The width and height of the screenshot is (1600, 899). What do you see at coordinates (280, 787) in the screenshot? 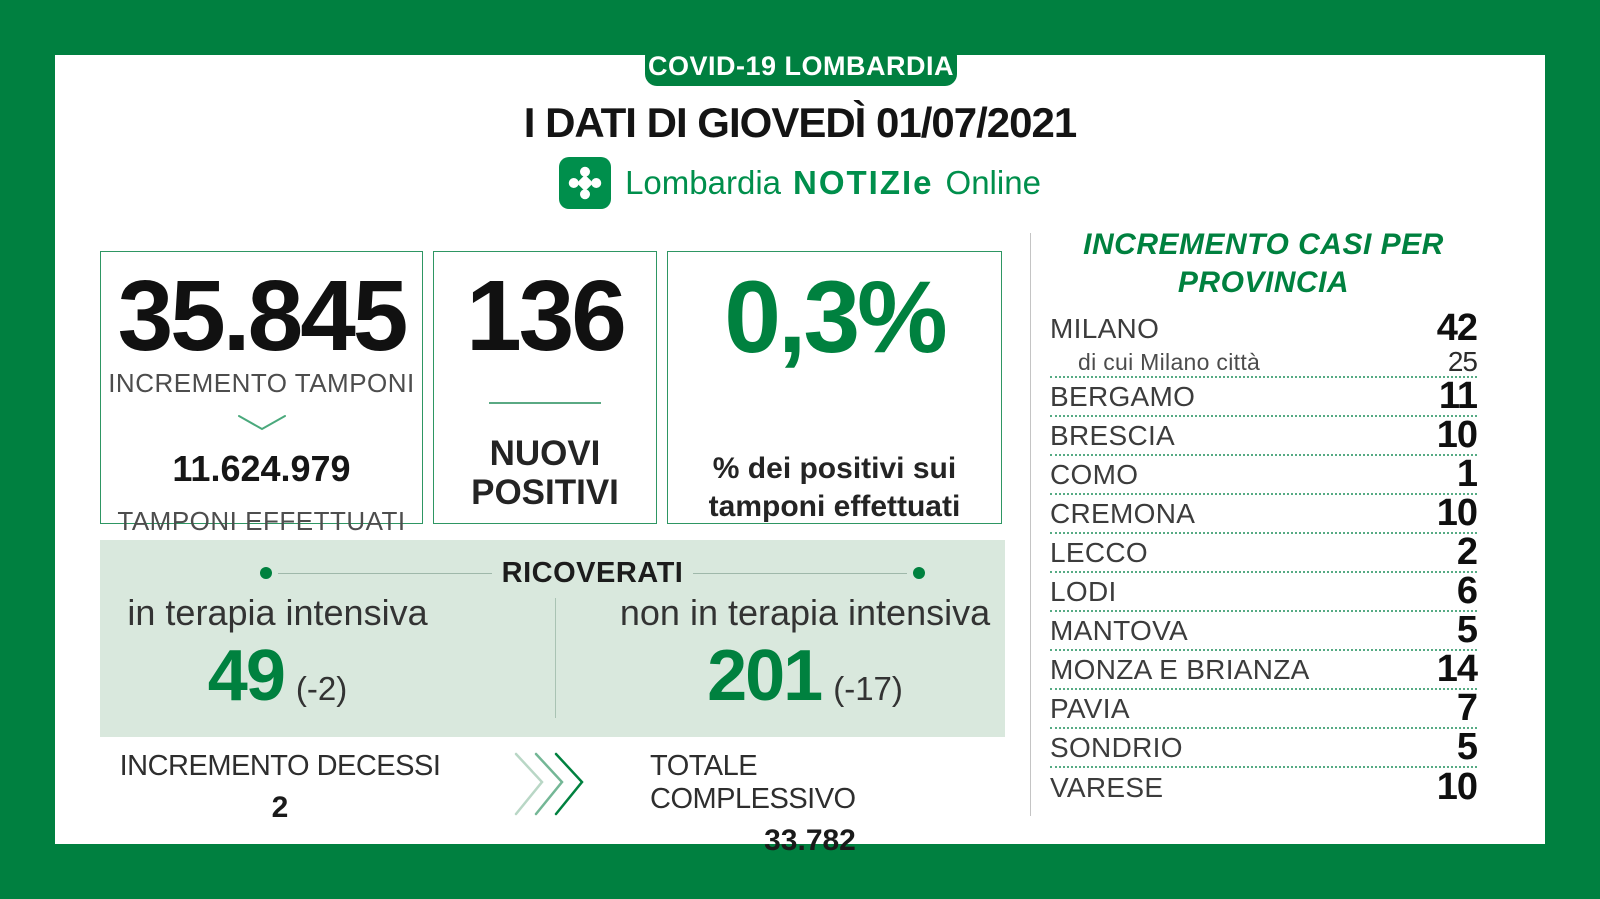
I see `incremento-decessi-block: INCREMENTO DECESSI 2` at bounding box center [280, 787].